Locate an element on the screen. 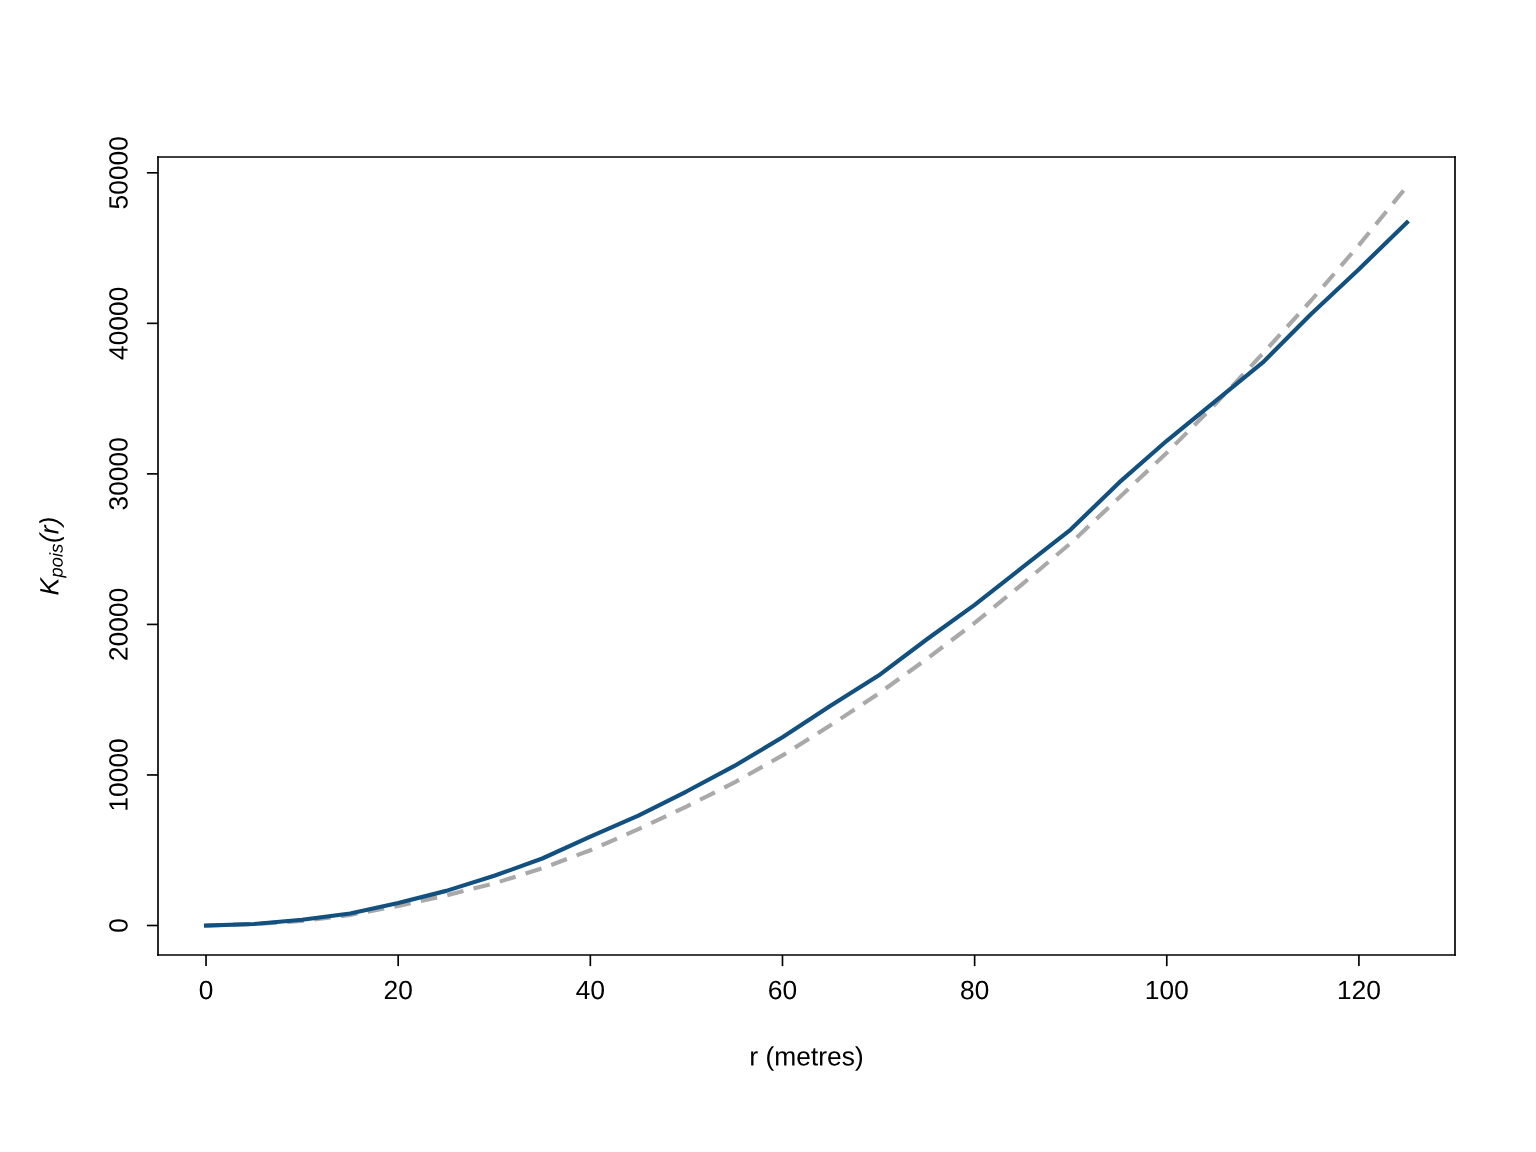  x-tick-label: 80 is located at coordinates (975, 990).